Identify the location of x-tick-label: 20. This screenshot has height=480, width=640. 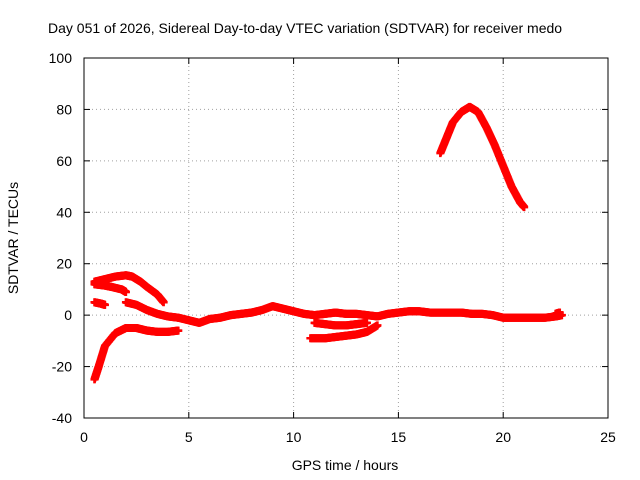
(503, 437).